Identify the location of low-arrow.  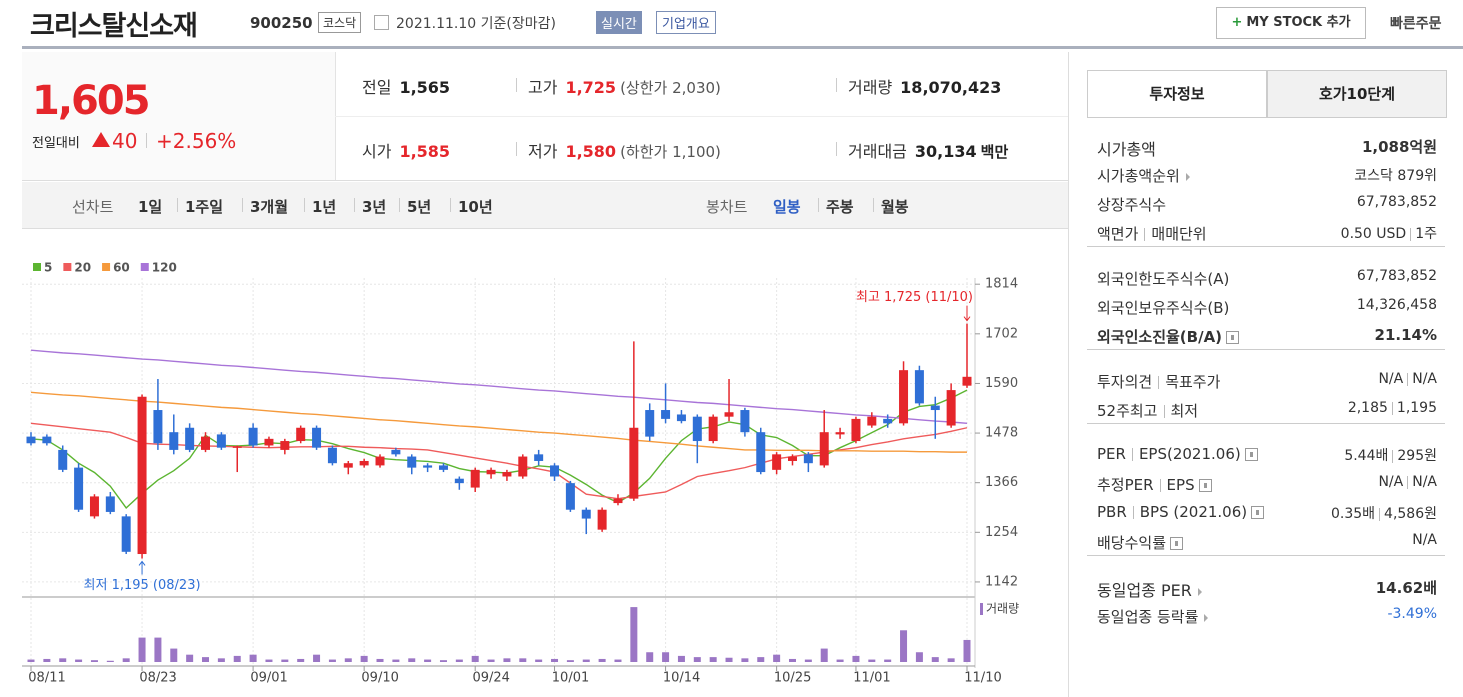
(142, 567).